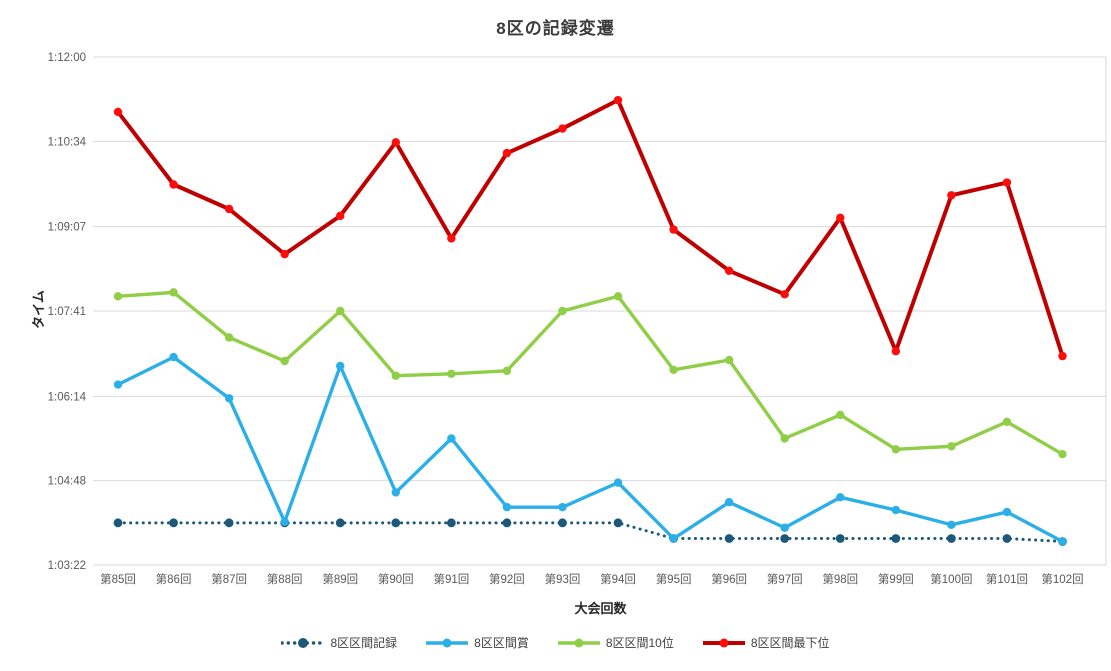  What do you see at coordinates (67, 228) in the screenshot?
I see `y-tick-label: 1:09:07` at bounding box center [67, 228].